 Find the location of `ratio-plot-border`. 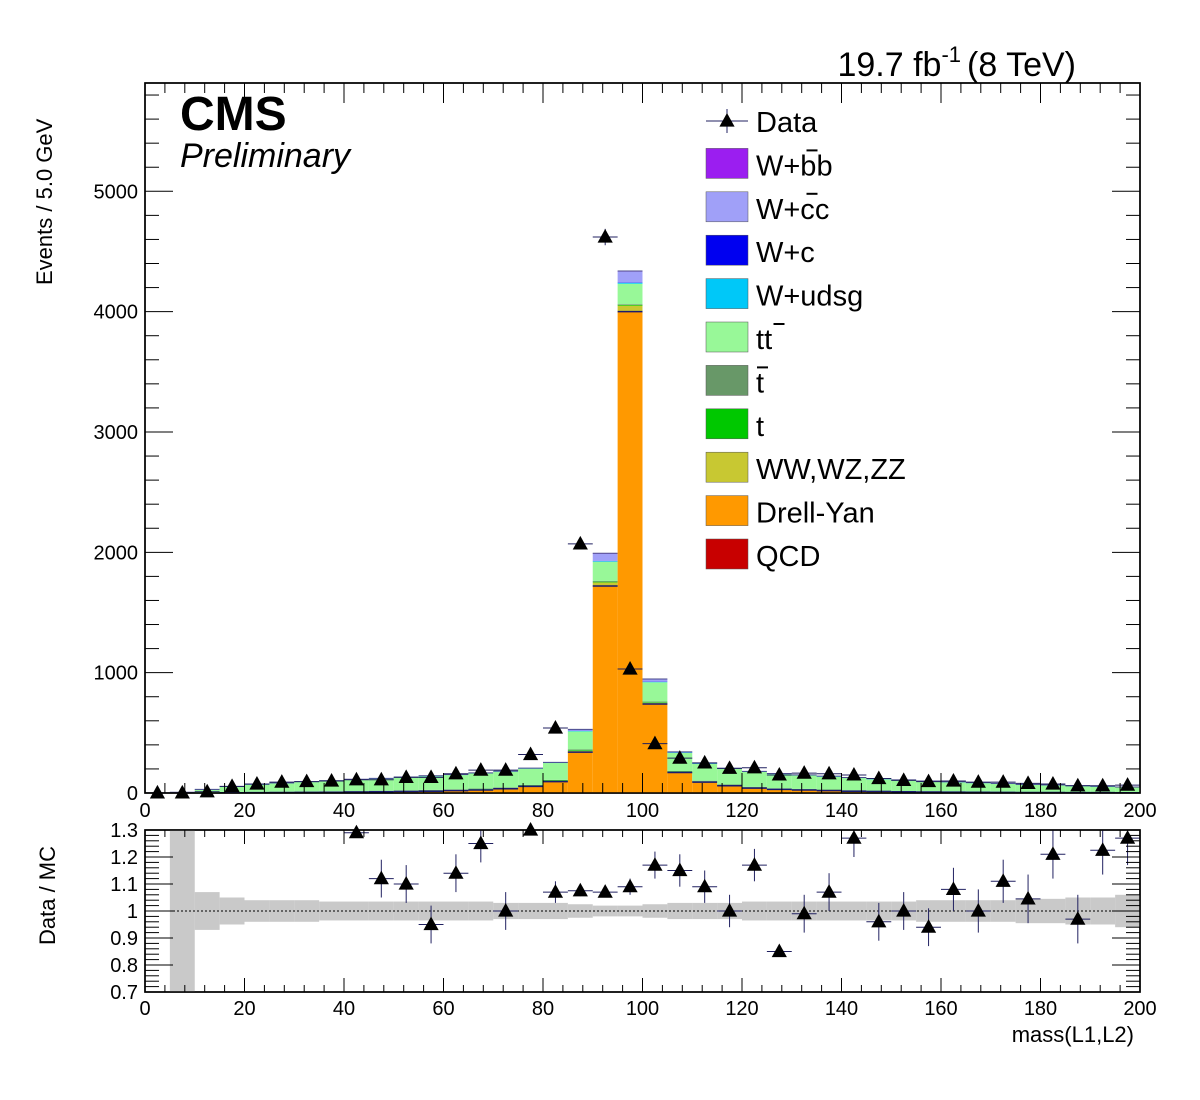

ratio-plot-border is located at coordinates (642, 911).